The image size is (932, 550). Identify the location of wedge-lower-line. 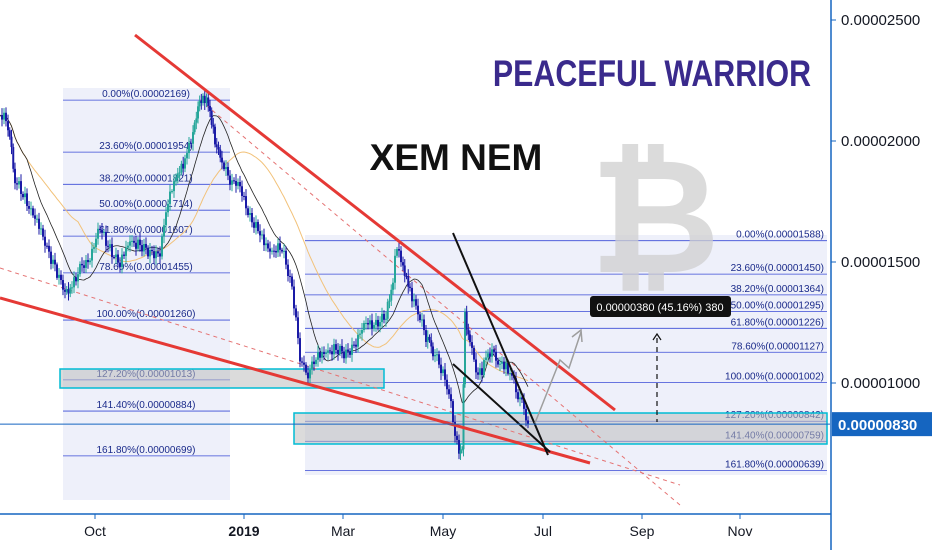
(501, 408).